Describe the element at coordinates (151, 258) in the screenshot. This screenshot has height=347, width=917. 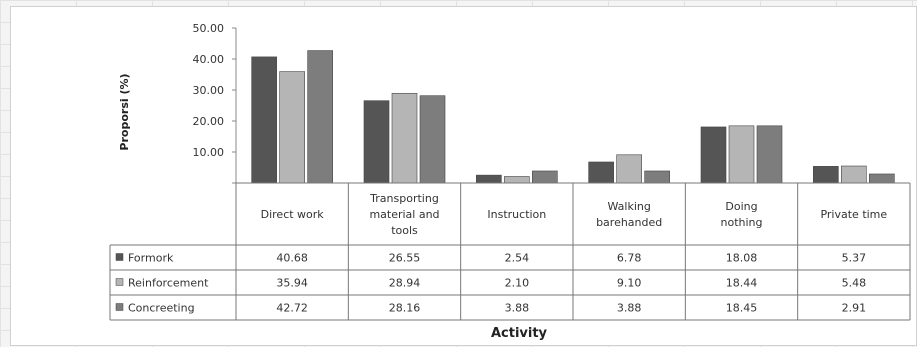
I see `legend-label: Formork` at that location.